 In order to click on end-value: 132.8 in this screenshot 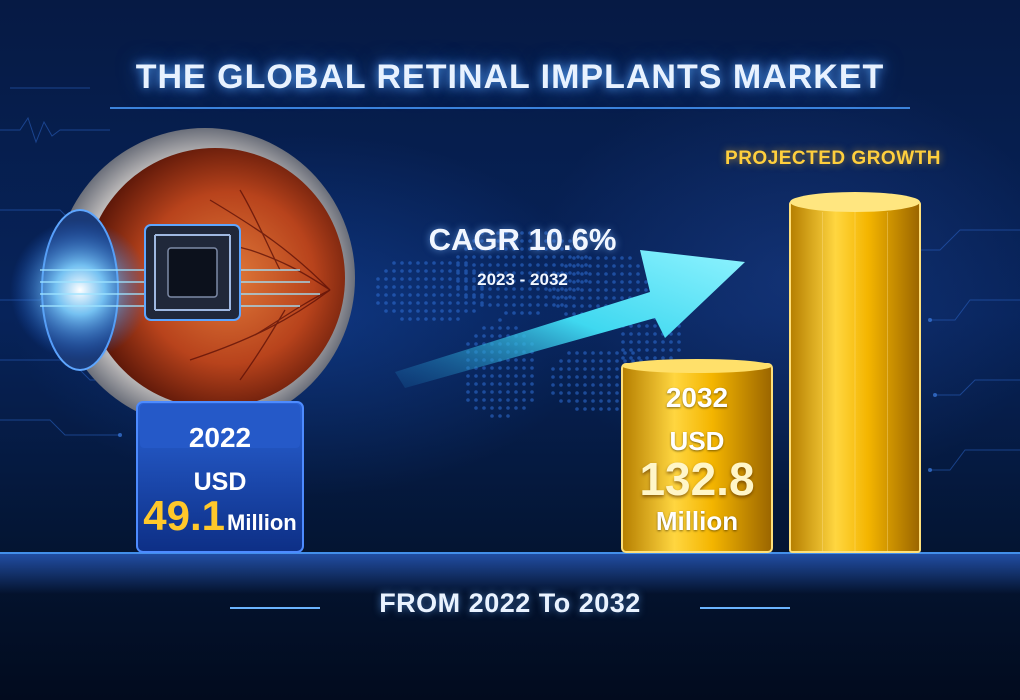, I will do `click(697, 479)`.